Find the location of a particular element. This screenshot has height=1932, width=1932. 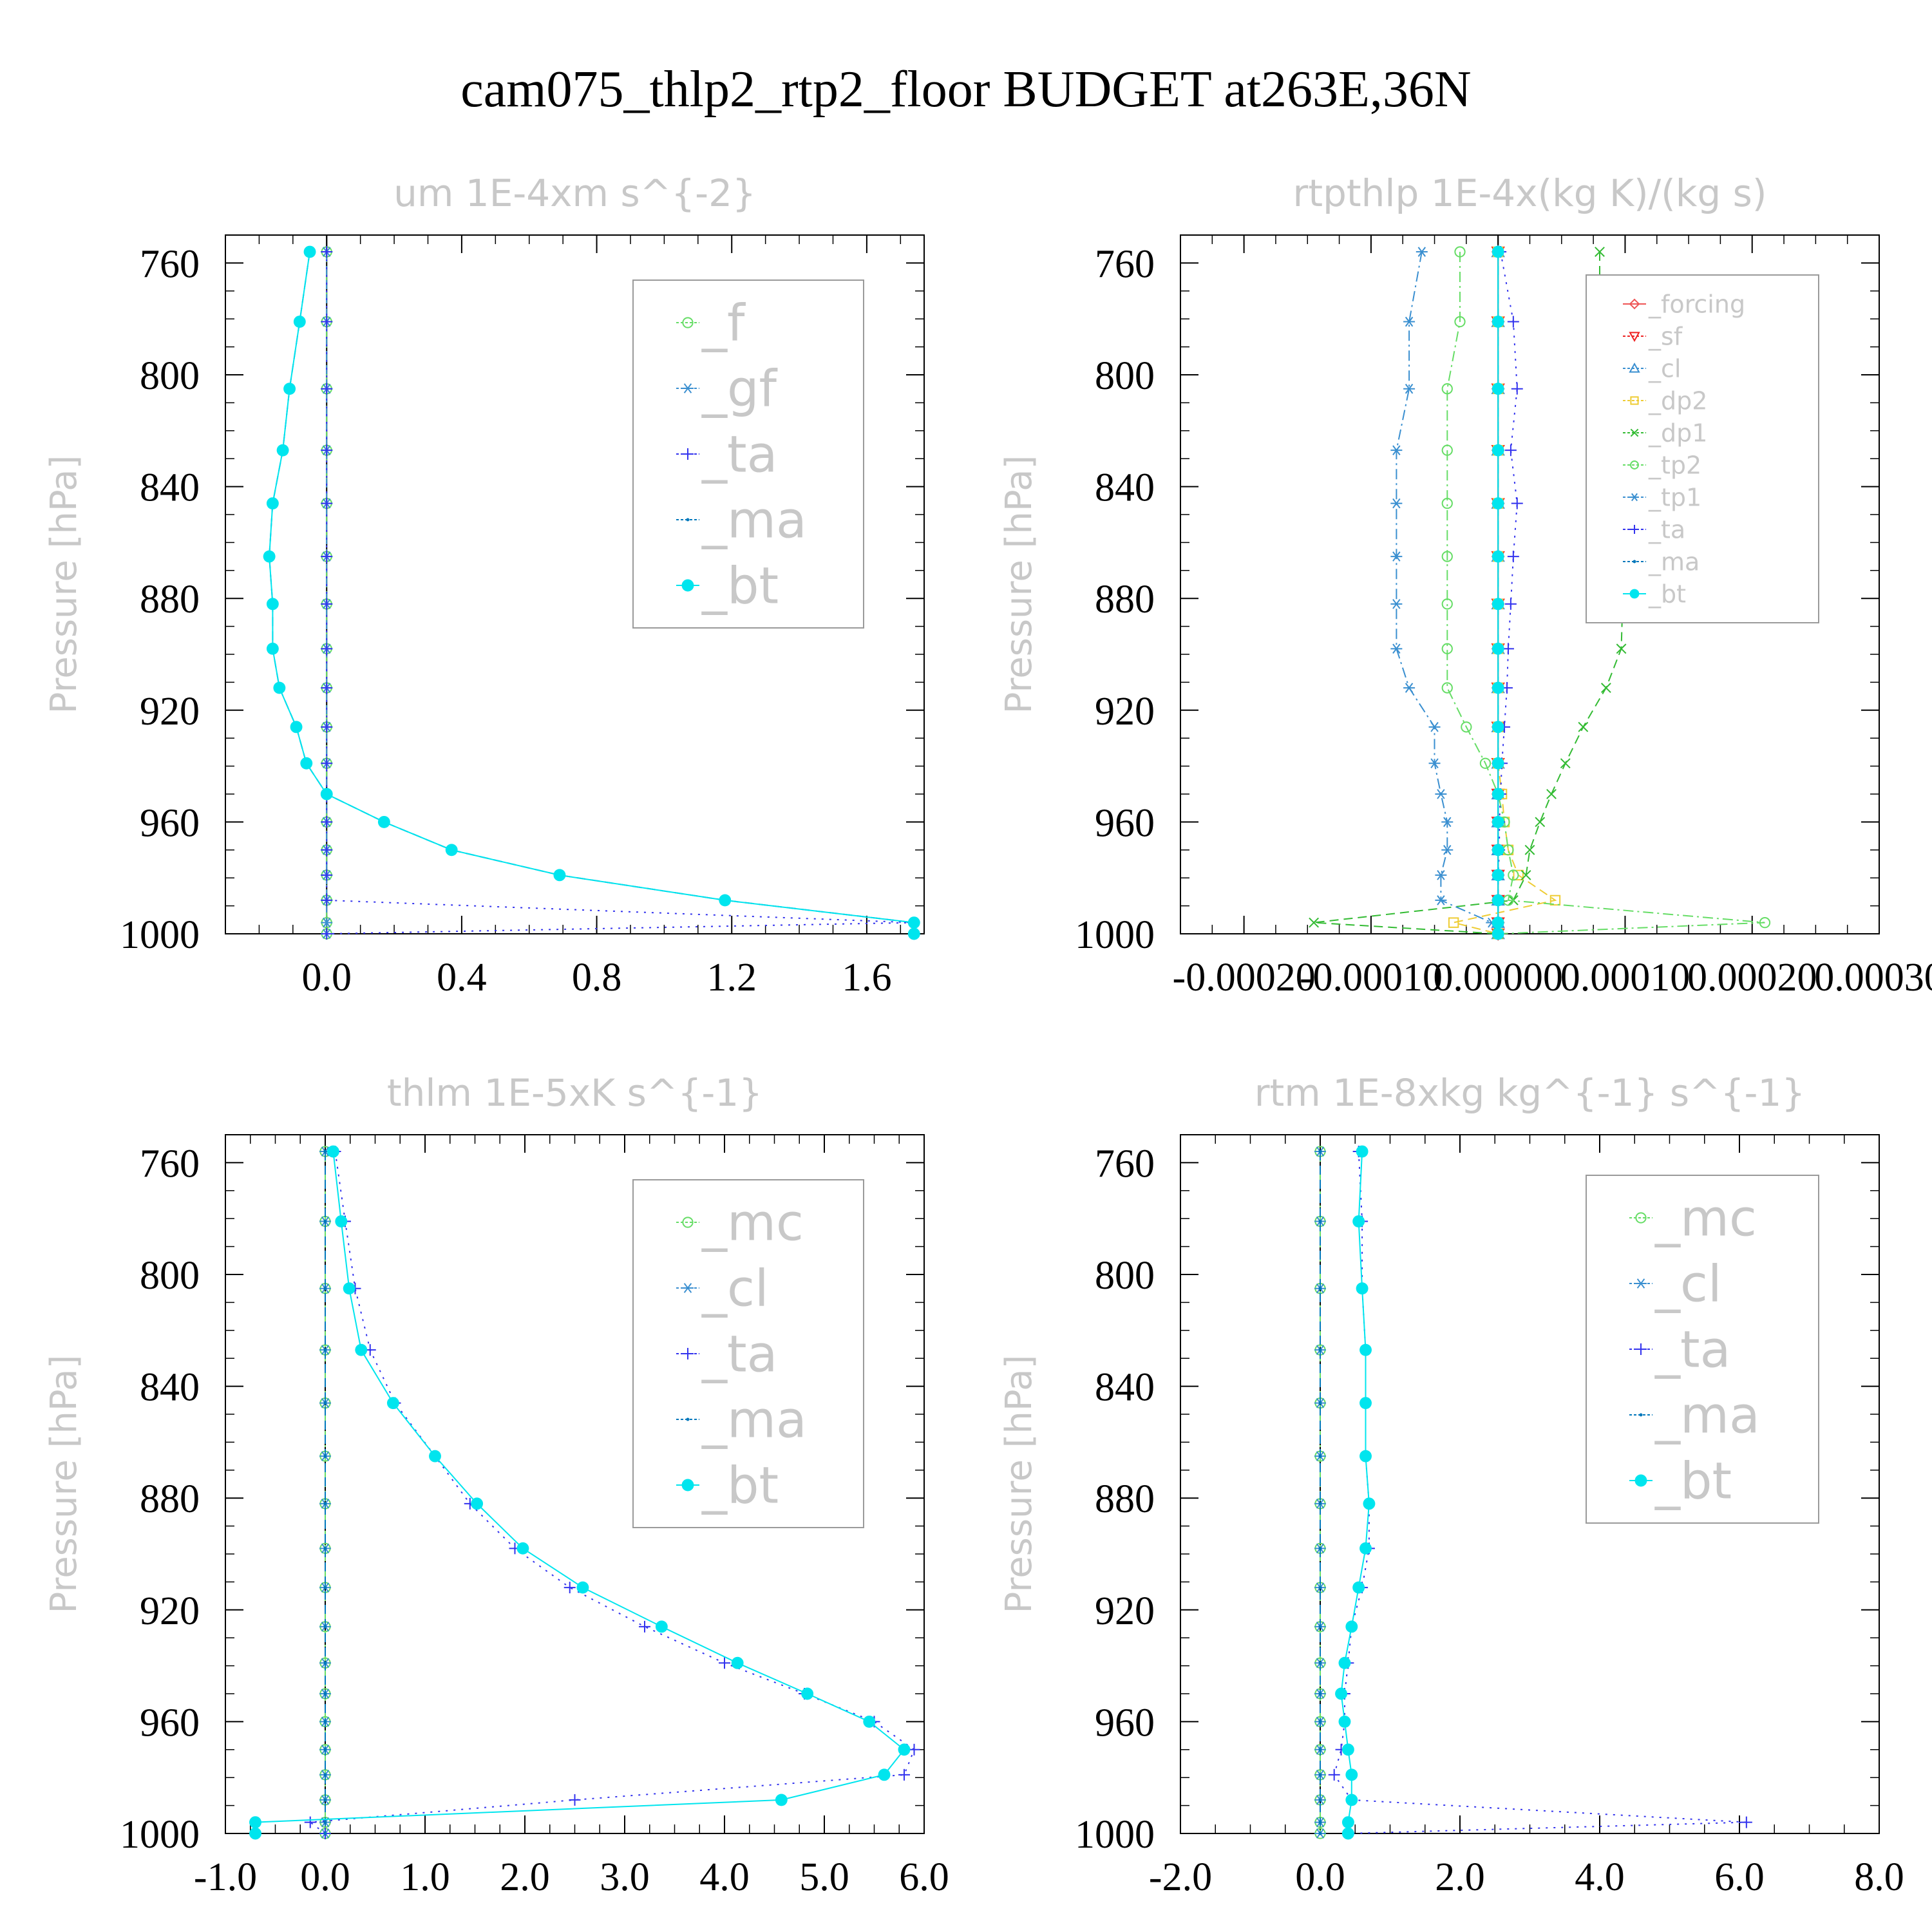

legend-label: _bt is located at coordinates (1667, 594).